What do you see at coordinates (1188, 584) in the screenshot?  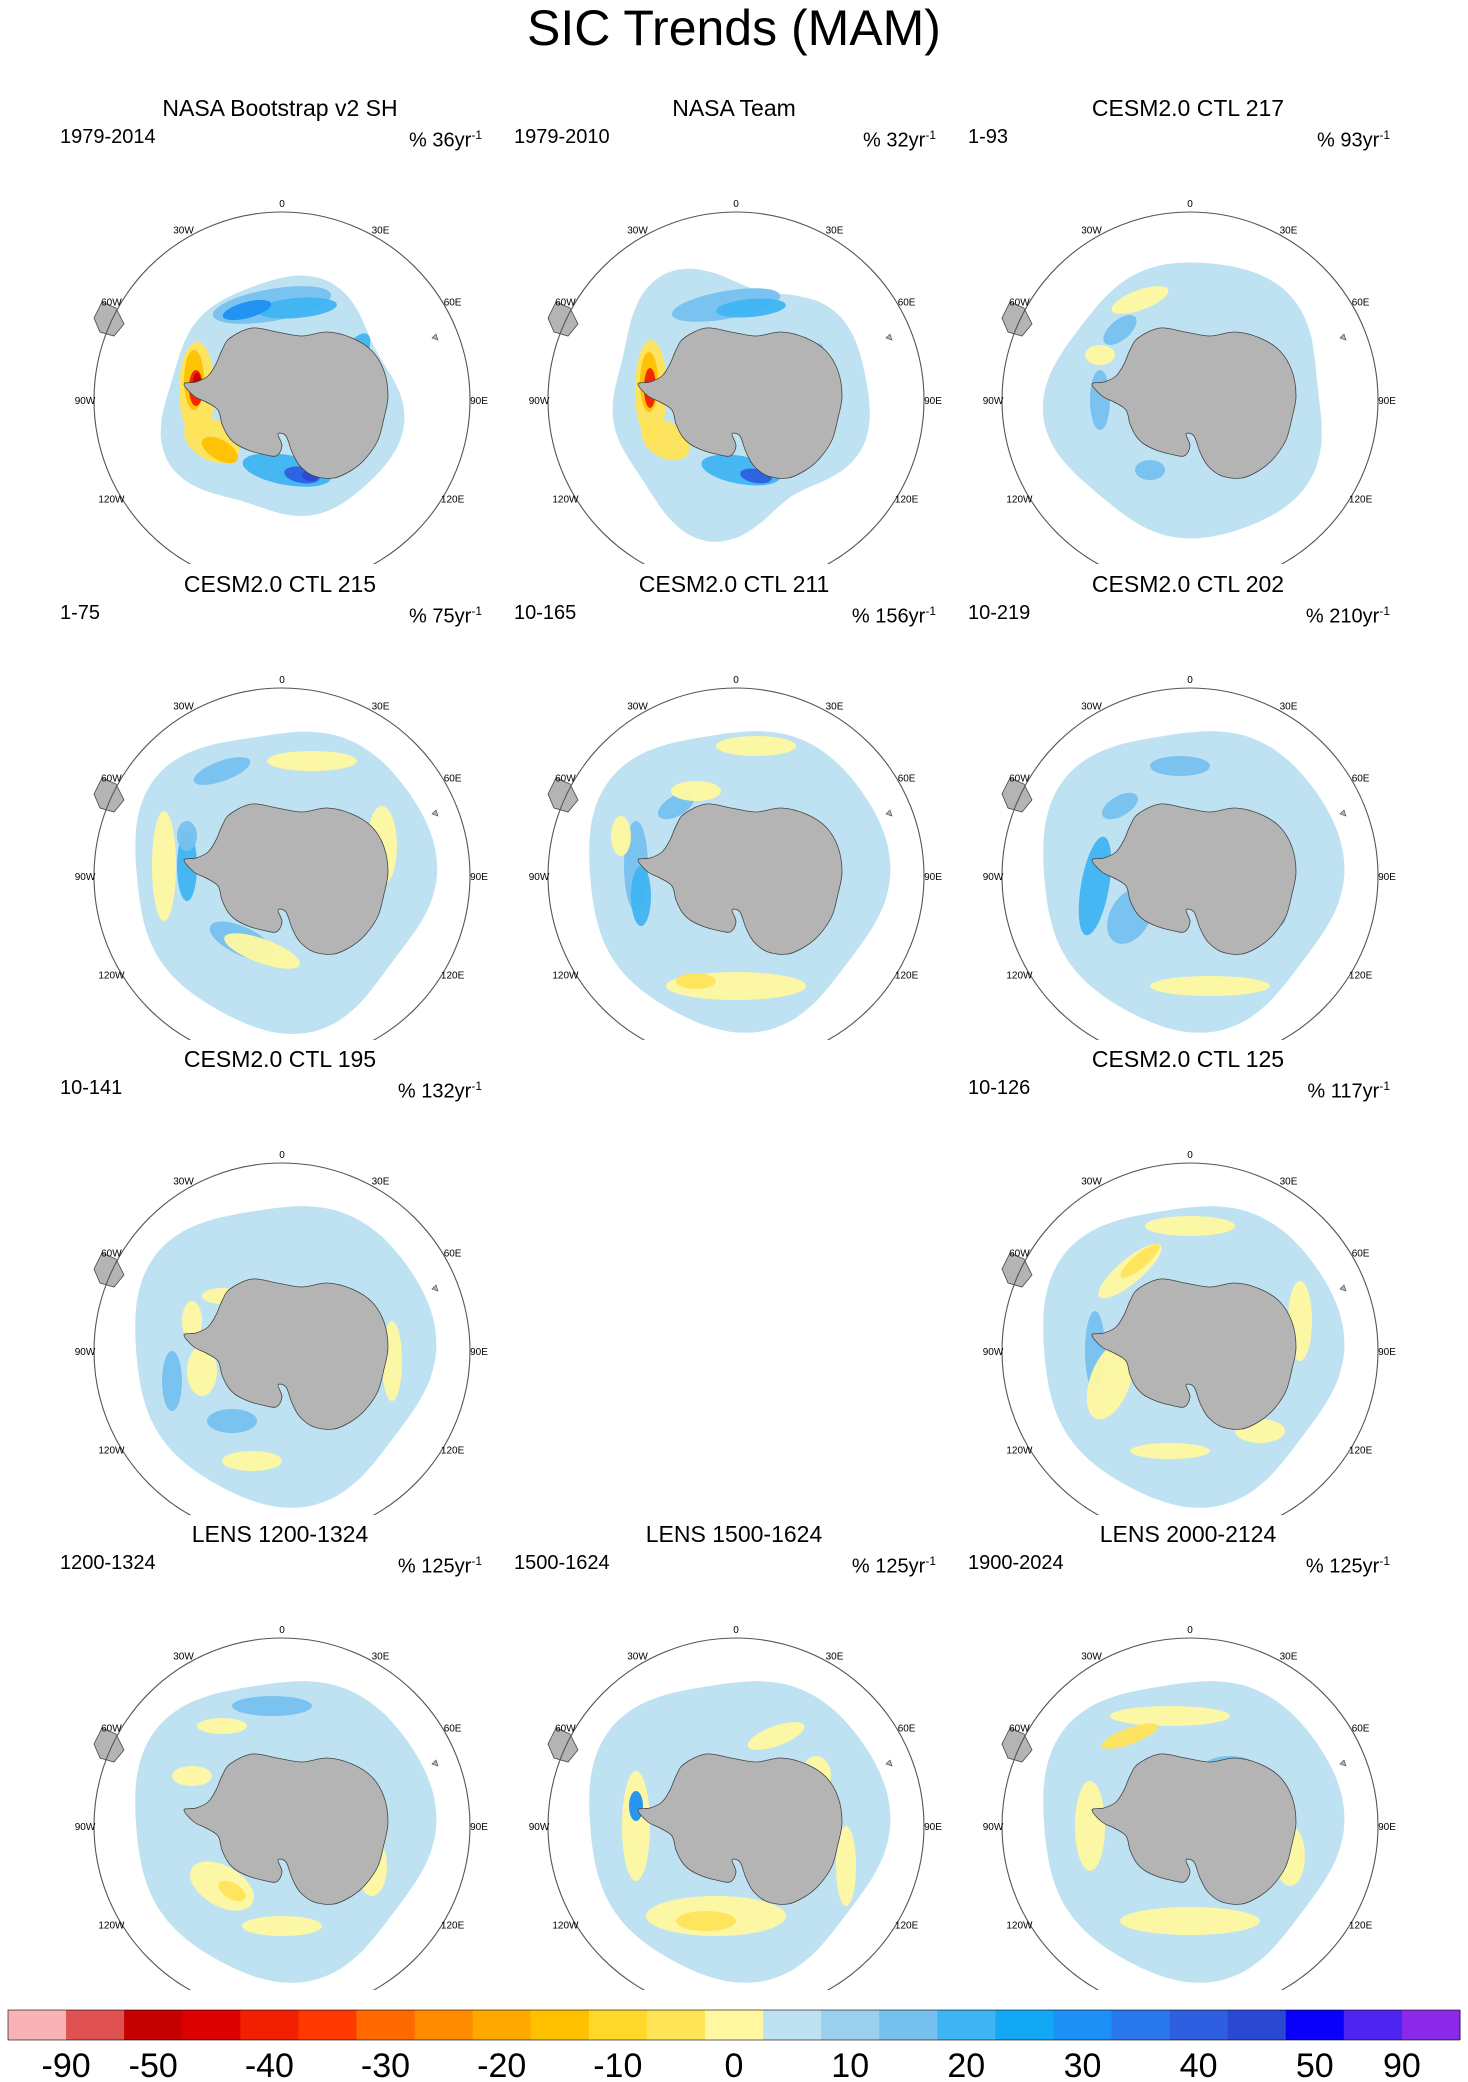 I see `panel-title: CESM2.0 CTL 202` at bounding box center [1188, 584].